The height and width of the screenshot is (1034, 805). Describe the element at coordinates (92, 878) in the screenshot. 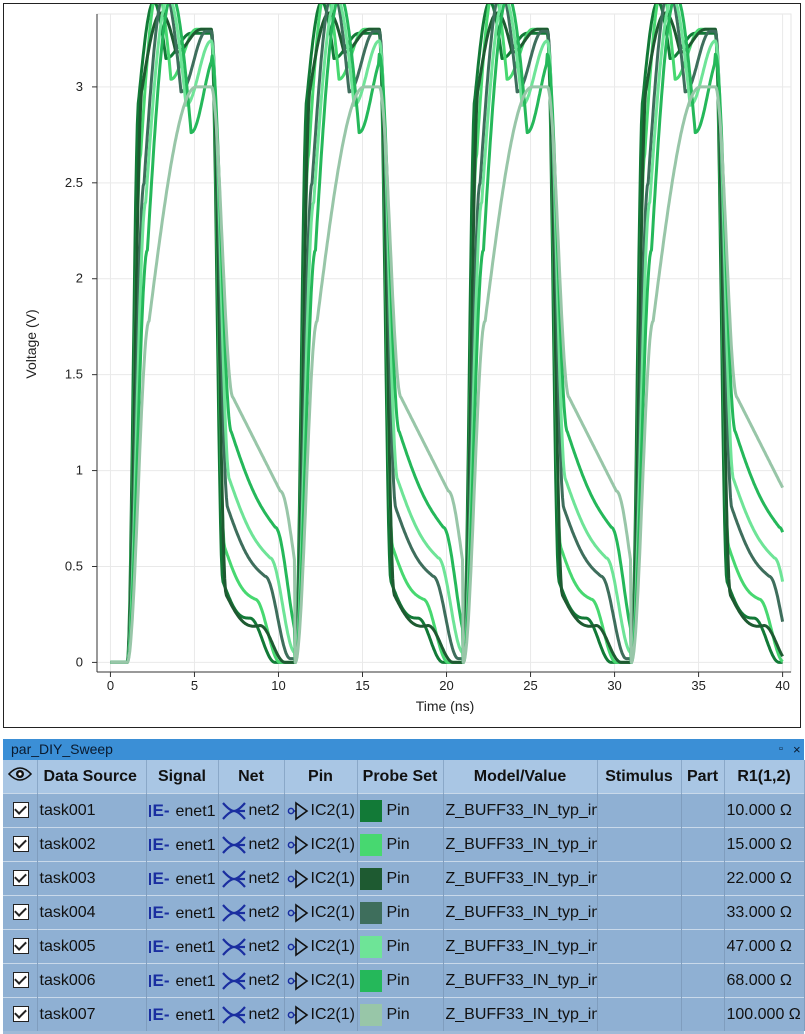

I see `data-source-cell: task003` at that location.